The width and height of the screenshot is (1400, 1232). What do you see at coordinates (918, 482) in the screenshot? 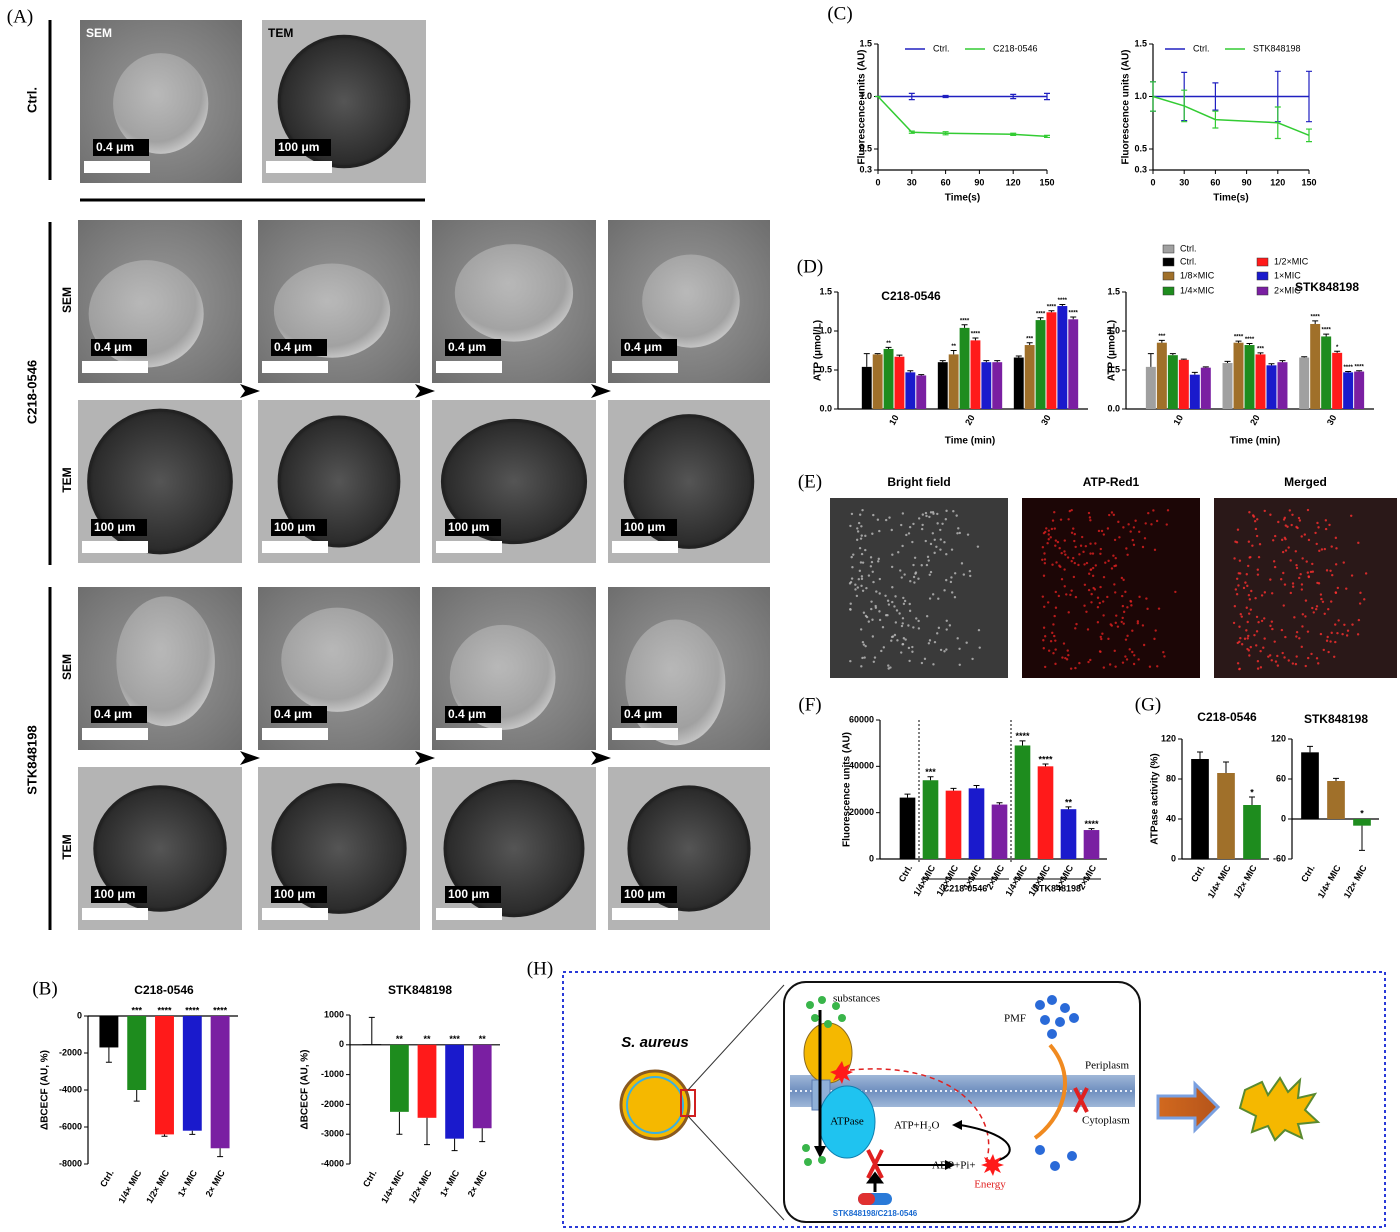
I see `image-title: Bright field` at bounding box center [918, 482].